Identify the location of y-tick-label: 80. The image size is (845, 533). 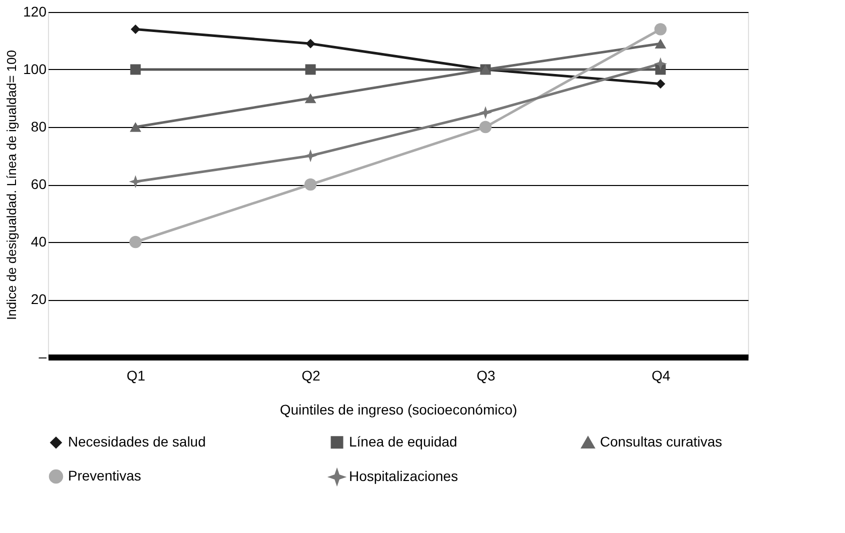
(38, 126).